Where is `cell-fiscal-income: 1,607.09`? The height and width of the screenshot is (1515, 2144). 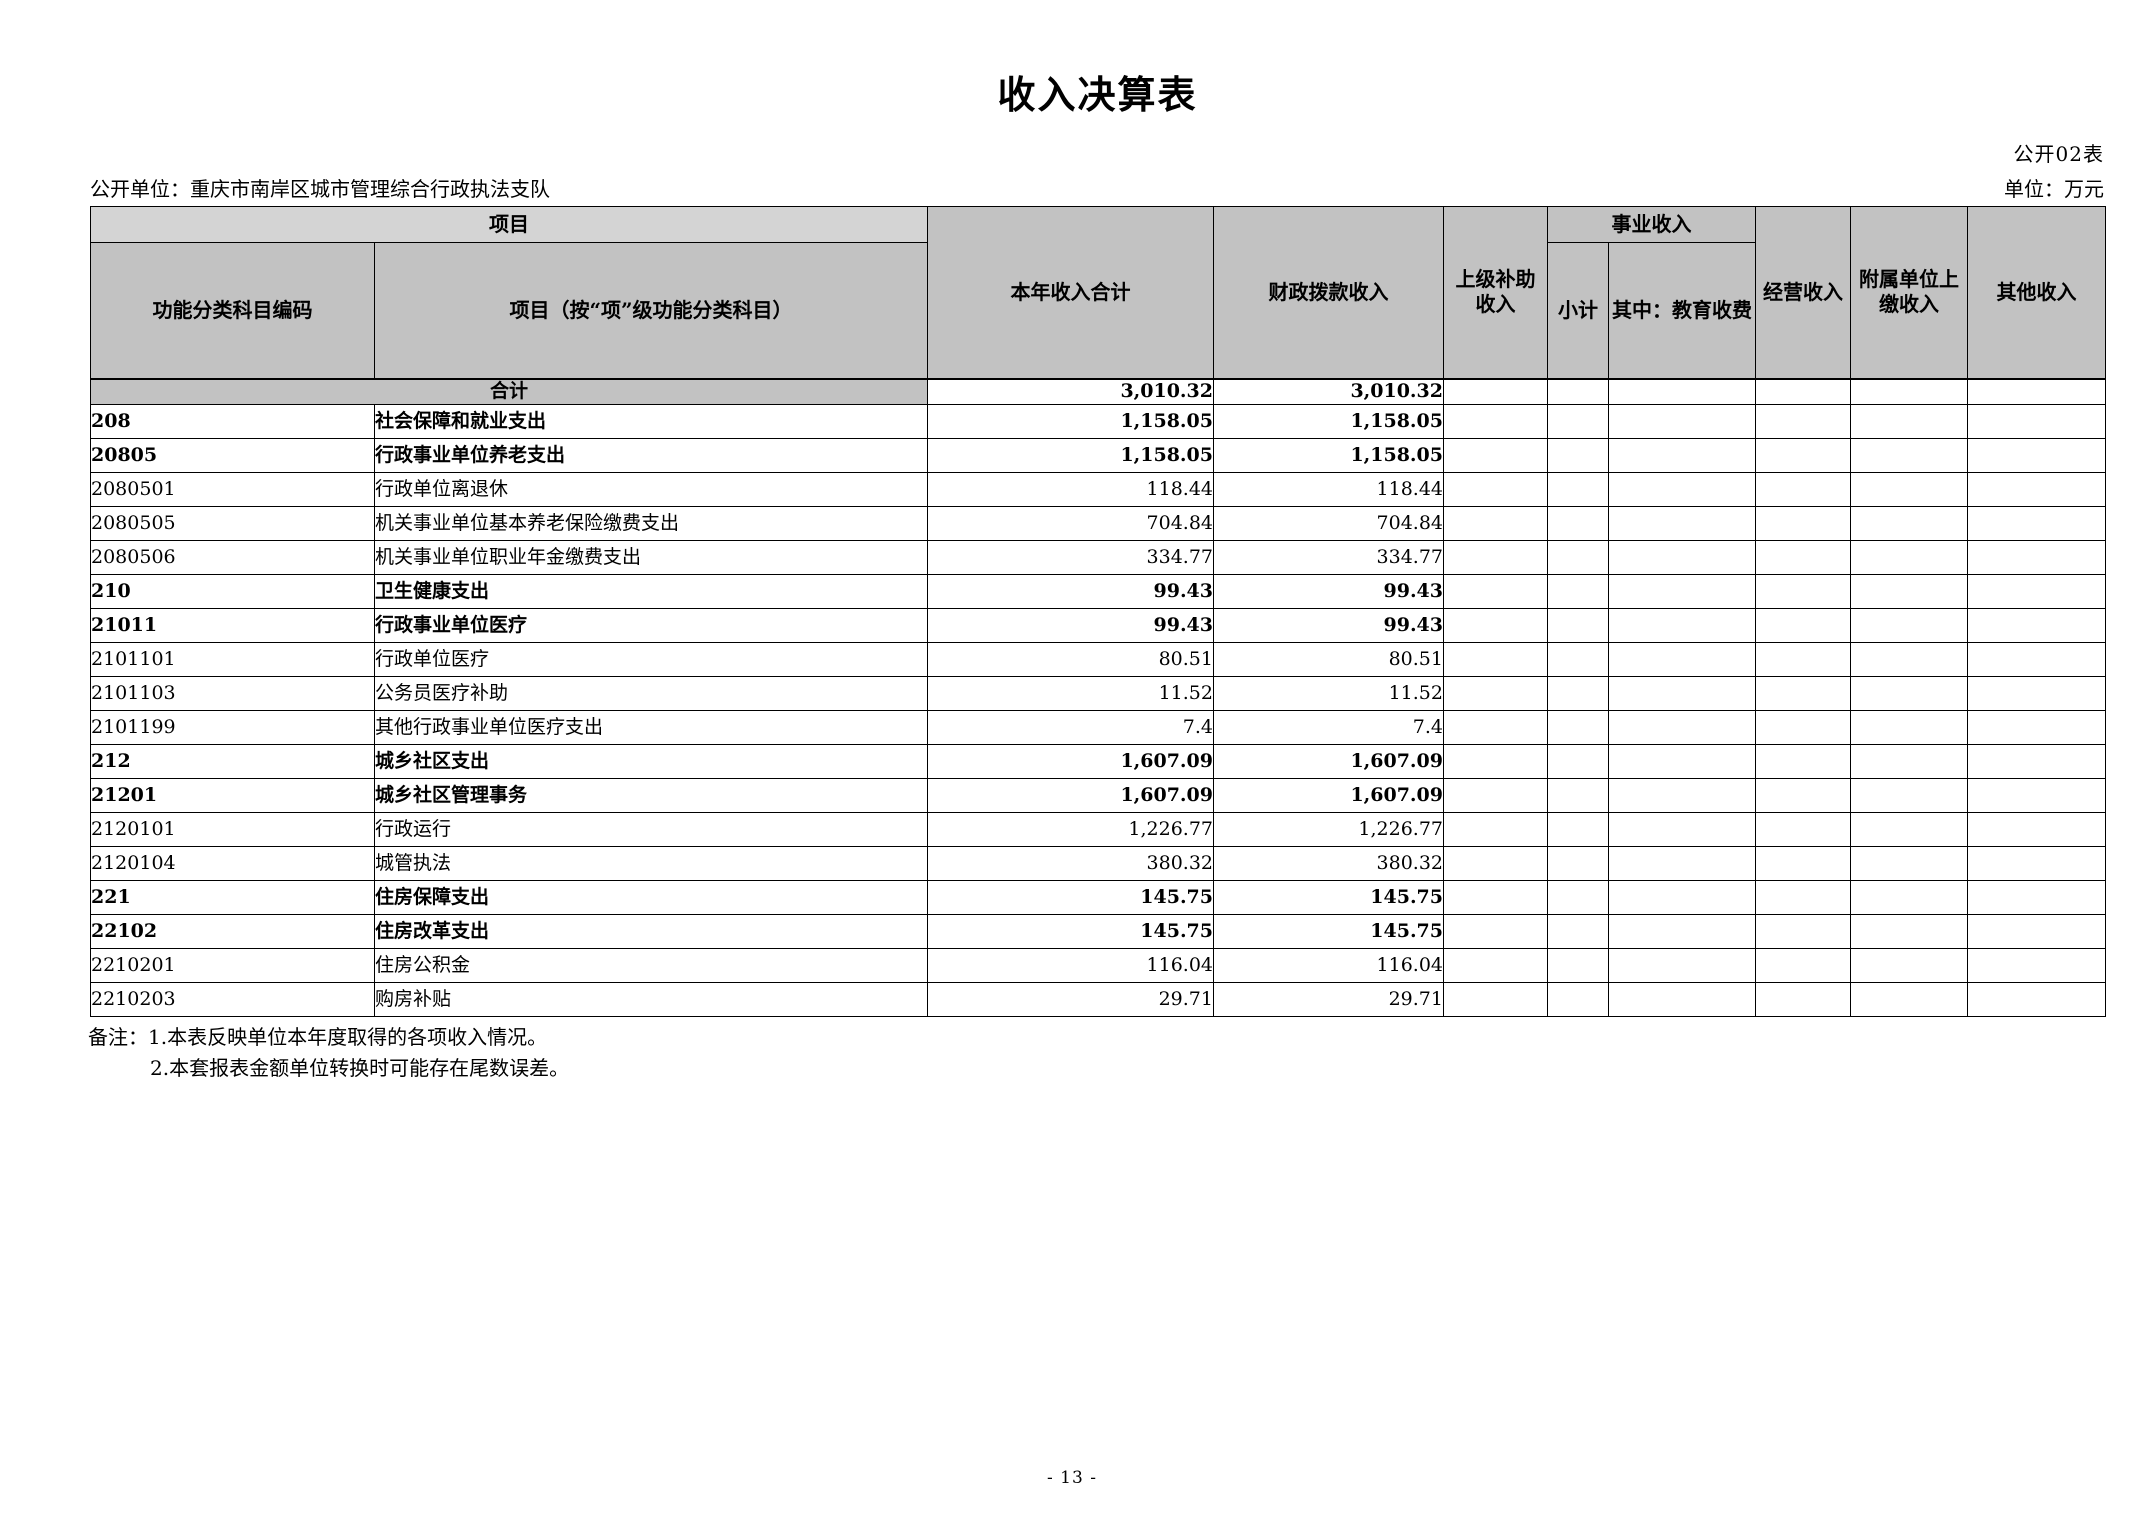
cell-fiscal-income: 1,607.09 is located at coordinates (1328, 795).